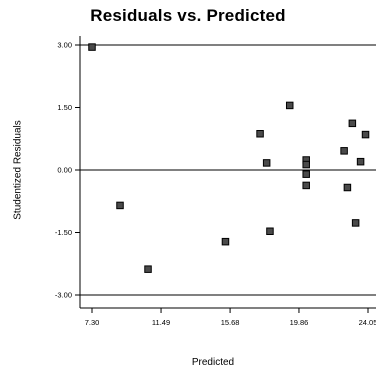  What do you see at coordinates (64, 45) in the screenshot?
I see `y-tick-label: 3.00` at bounding box center [64, 45].